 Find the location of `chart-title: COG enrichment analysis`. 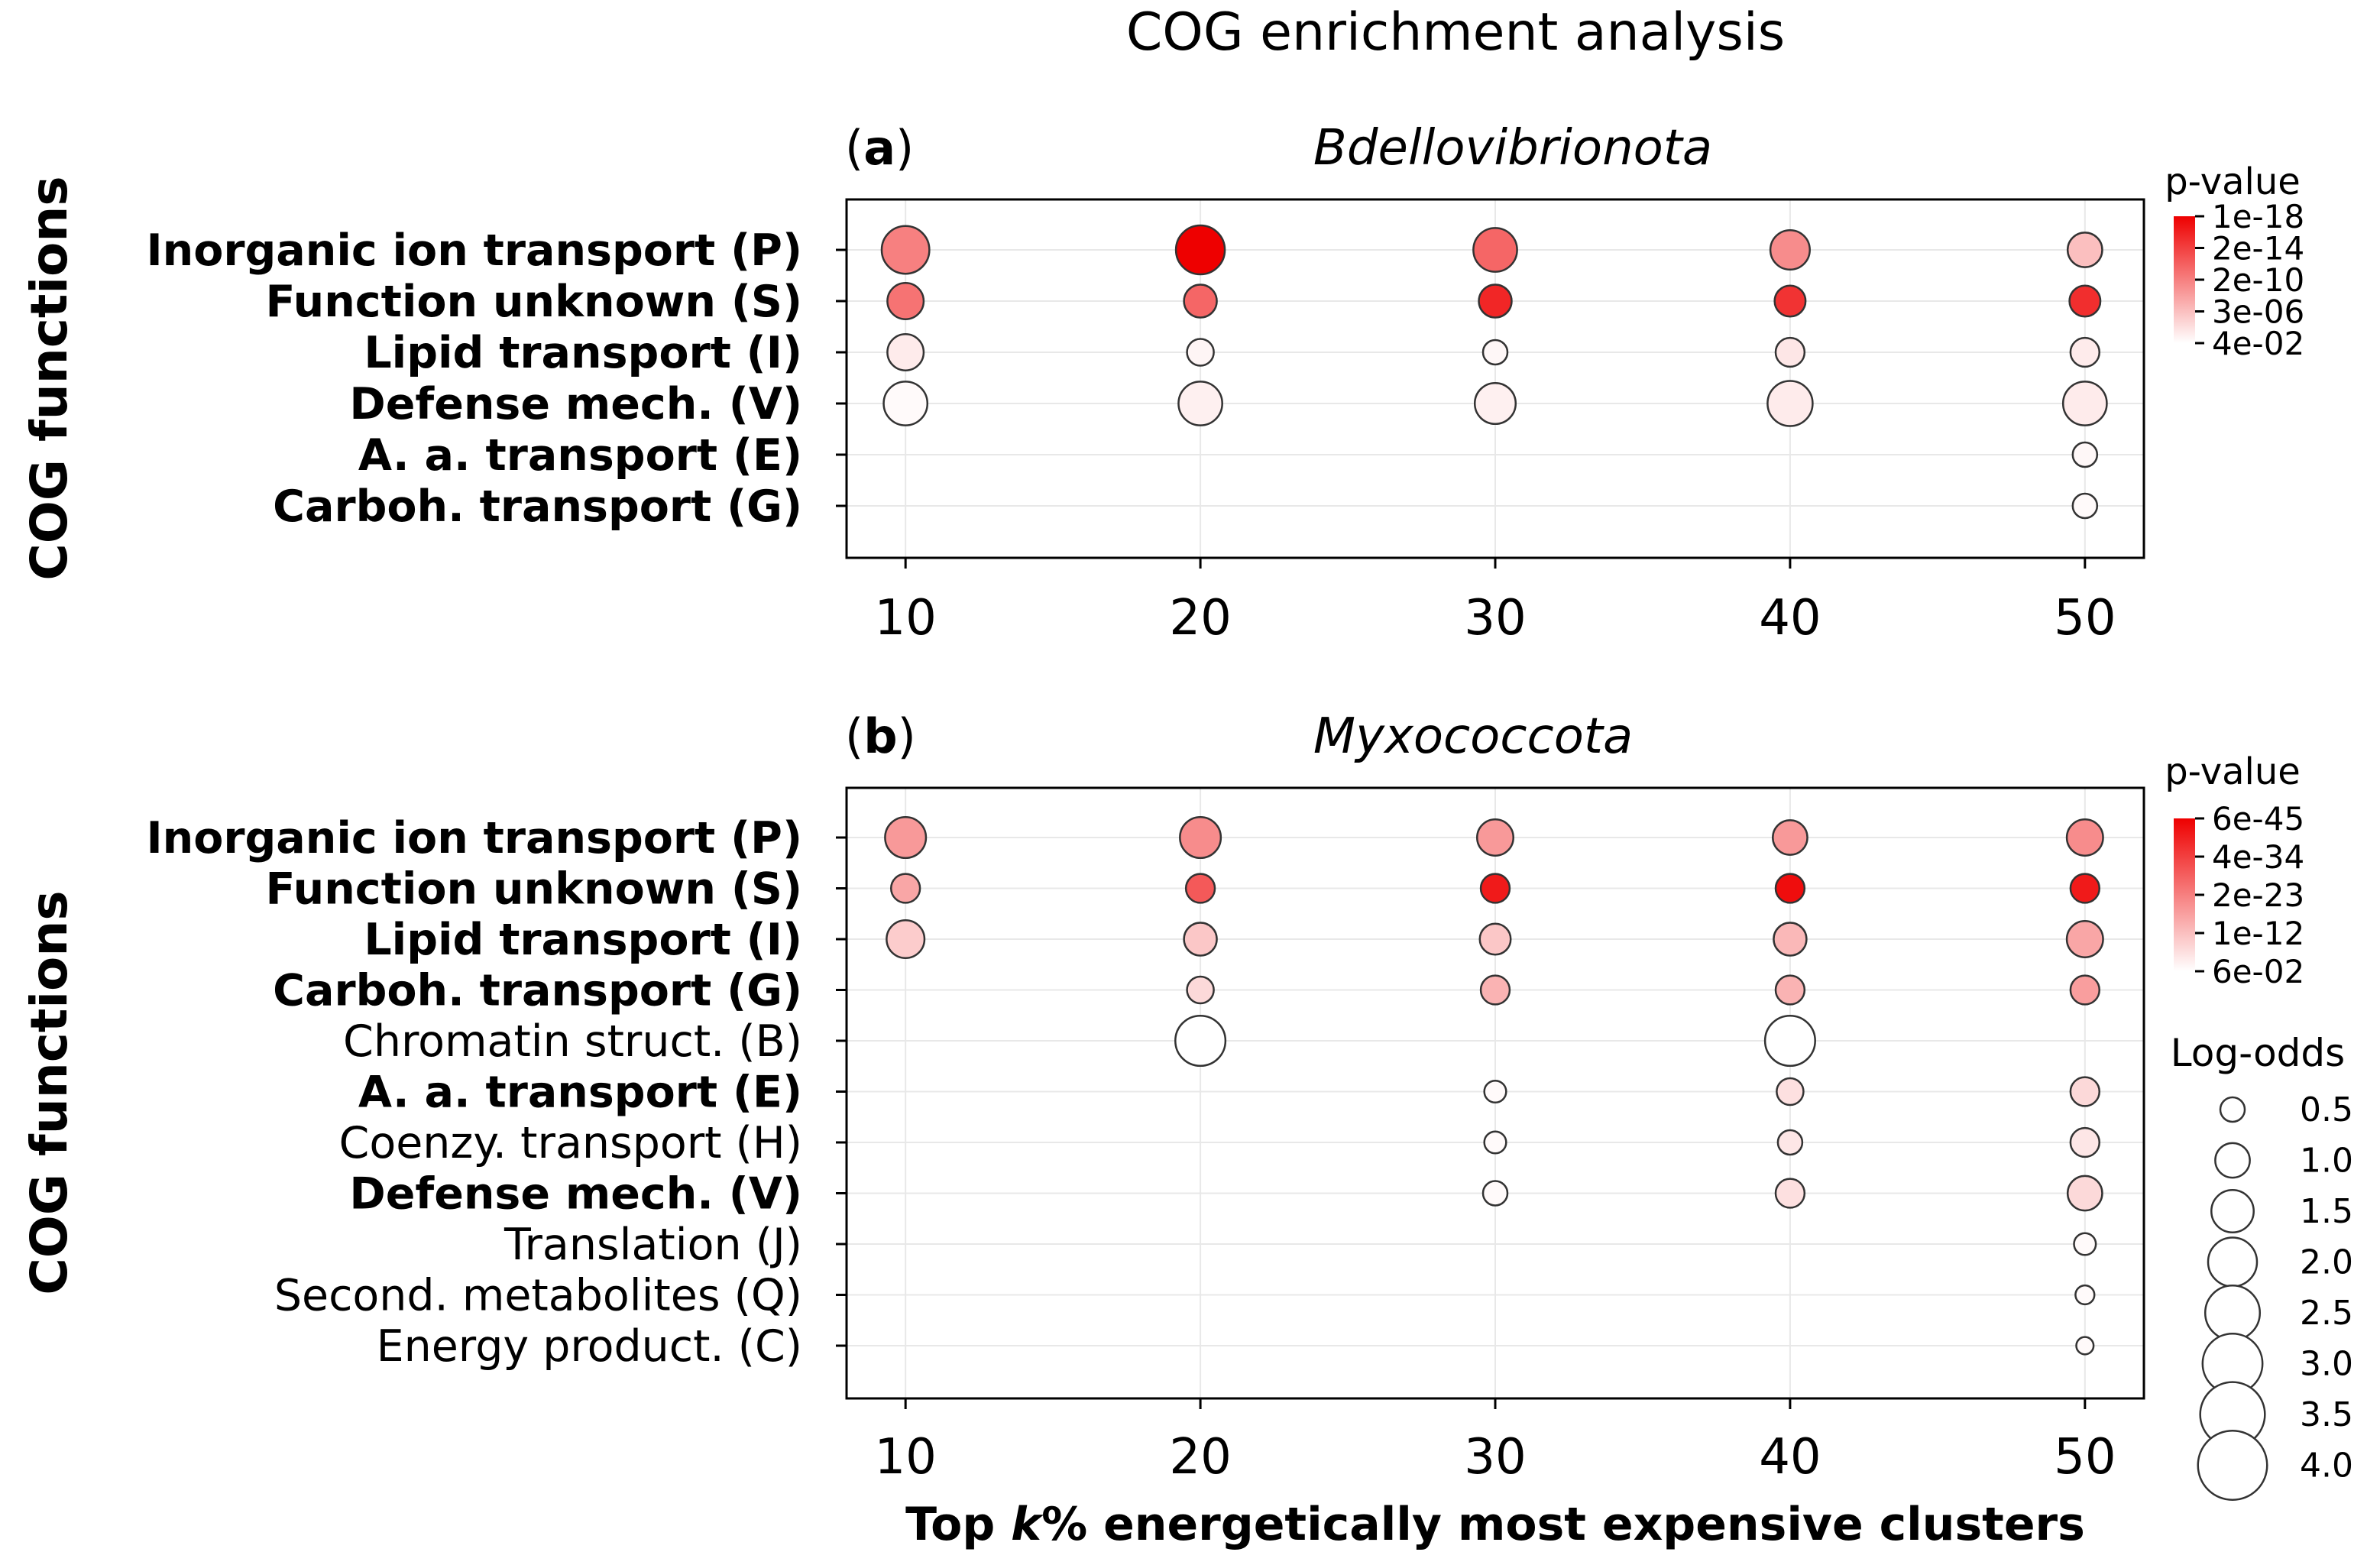

chart-title: COG enrichment analysis is located at coordinates (1455, 32).